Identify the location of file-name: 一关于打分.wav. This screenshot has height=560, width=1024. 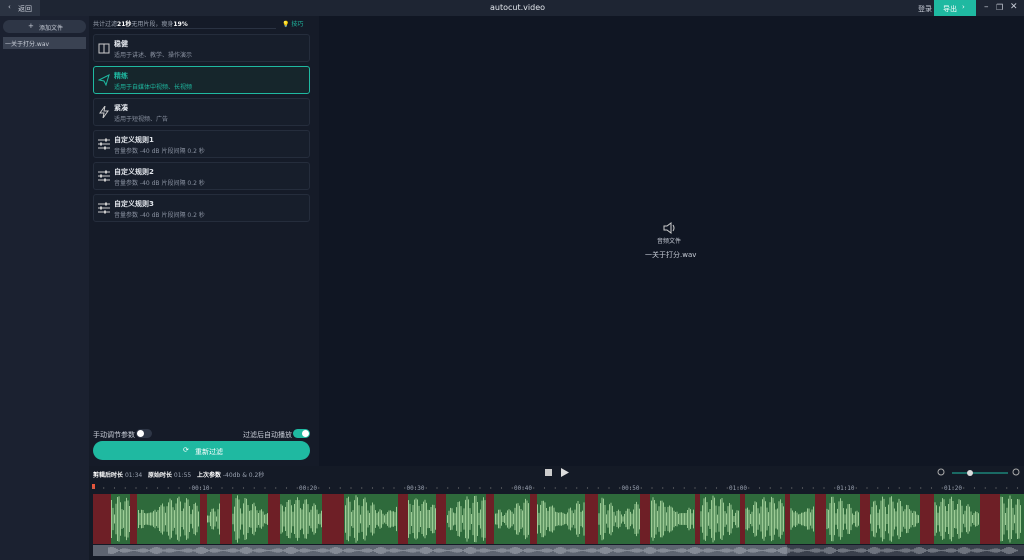
(27, 44).